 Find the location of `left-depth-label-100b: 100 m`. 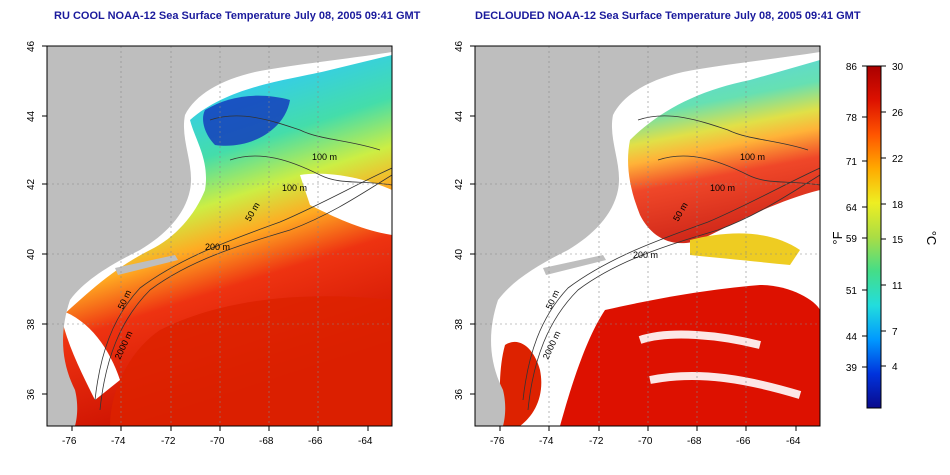

left-depth-label-100b: 100 m is located at coordinates (294, 188).